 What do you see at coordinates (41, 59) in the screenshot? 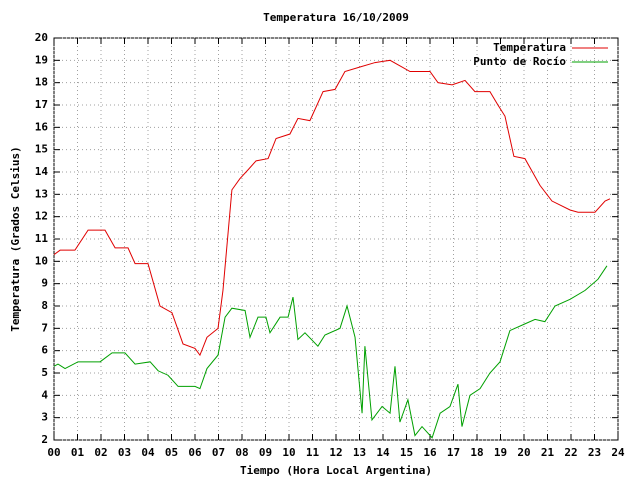
I see `y-tick-label: 19` at bounding box center [41, 59].